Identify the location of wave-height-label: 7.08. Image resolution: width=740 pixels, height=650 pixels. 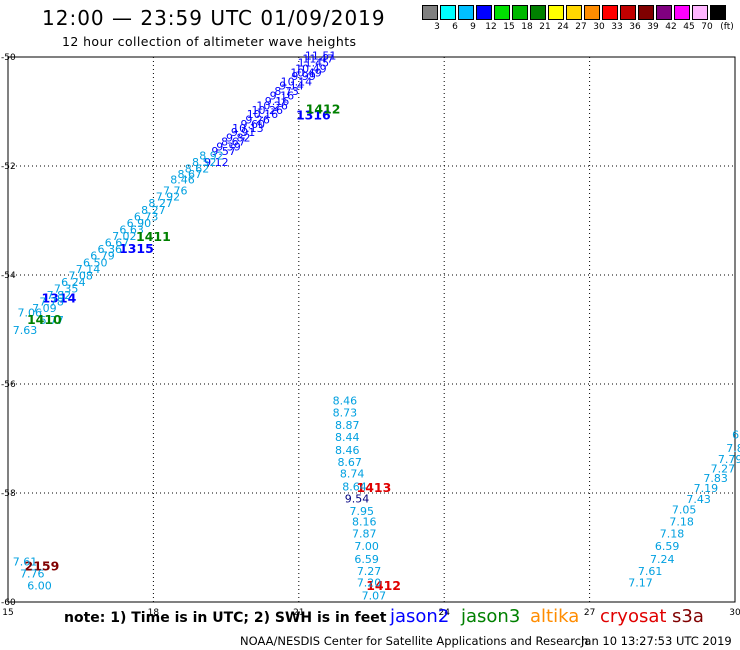
(80, 275).